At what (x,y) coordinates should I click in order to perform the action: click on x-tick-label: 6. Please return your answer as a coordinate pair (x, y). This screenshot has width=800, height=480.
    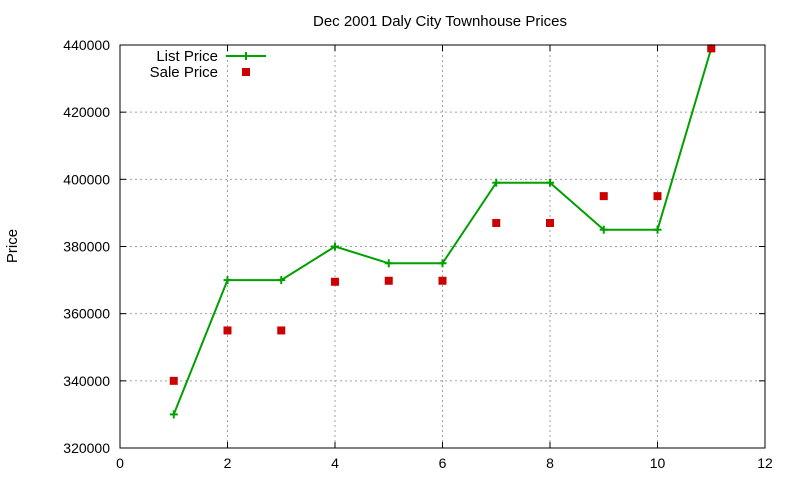
    Looking at the image, I should click on (443, 463).